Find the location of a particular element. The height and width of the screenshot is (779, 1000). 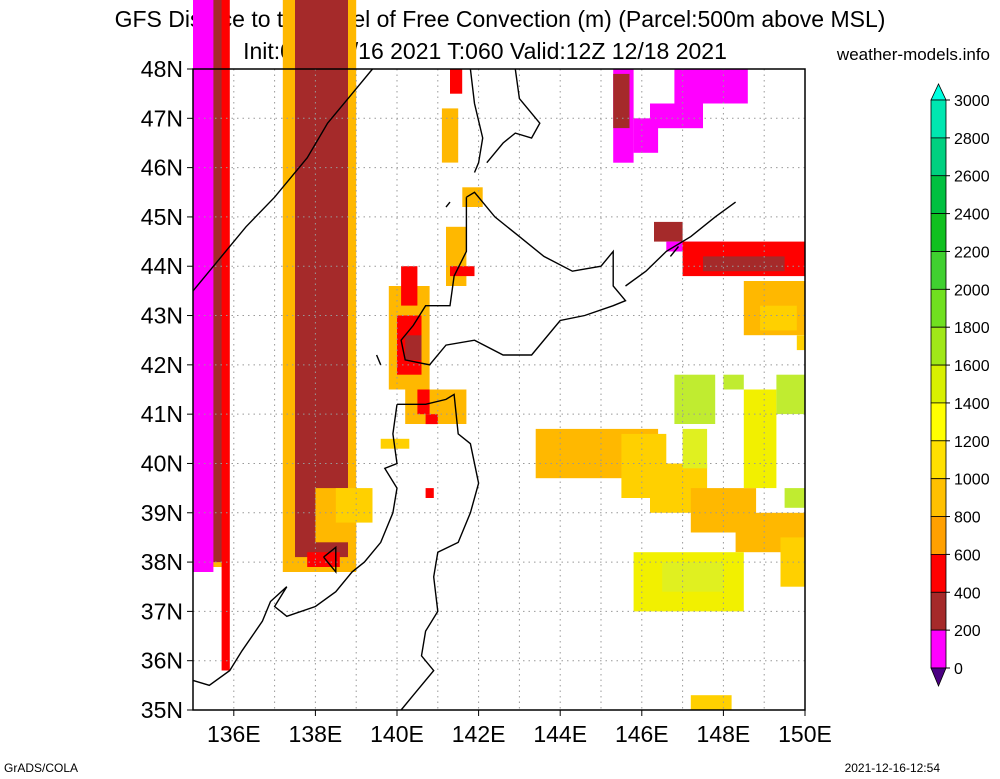

lat-label: 36N is located at coordinates (162, 661).